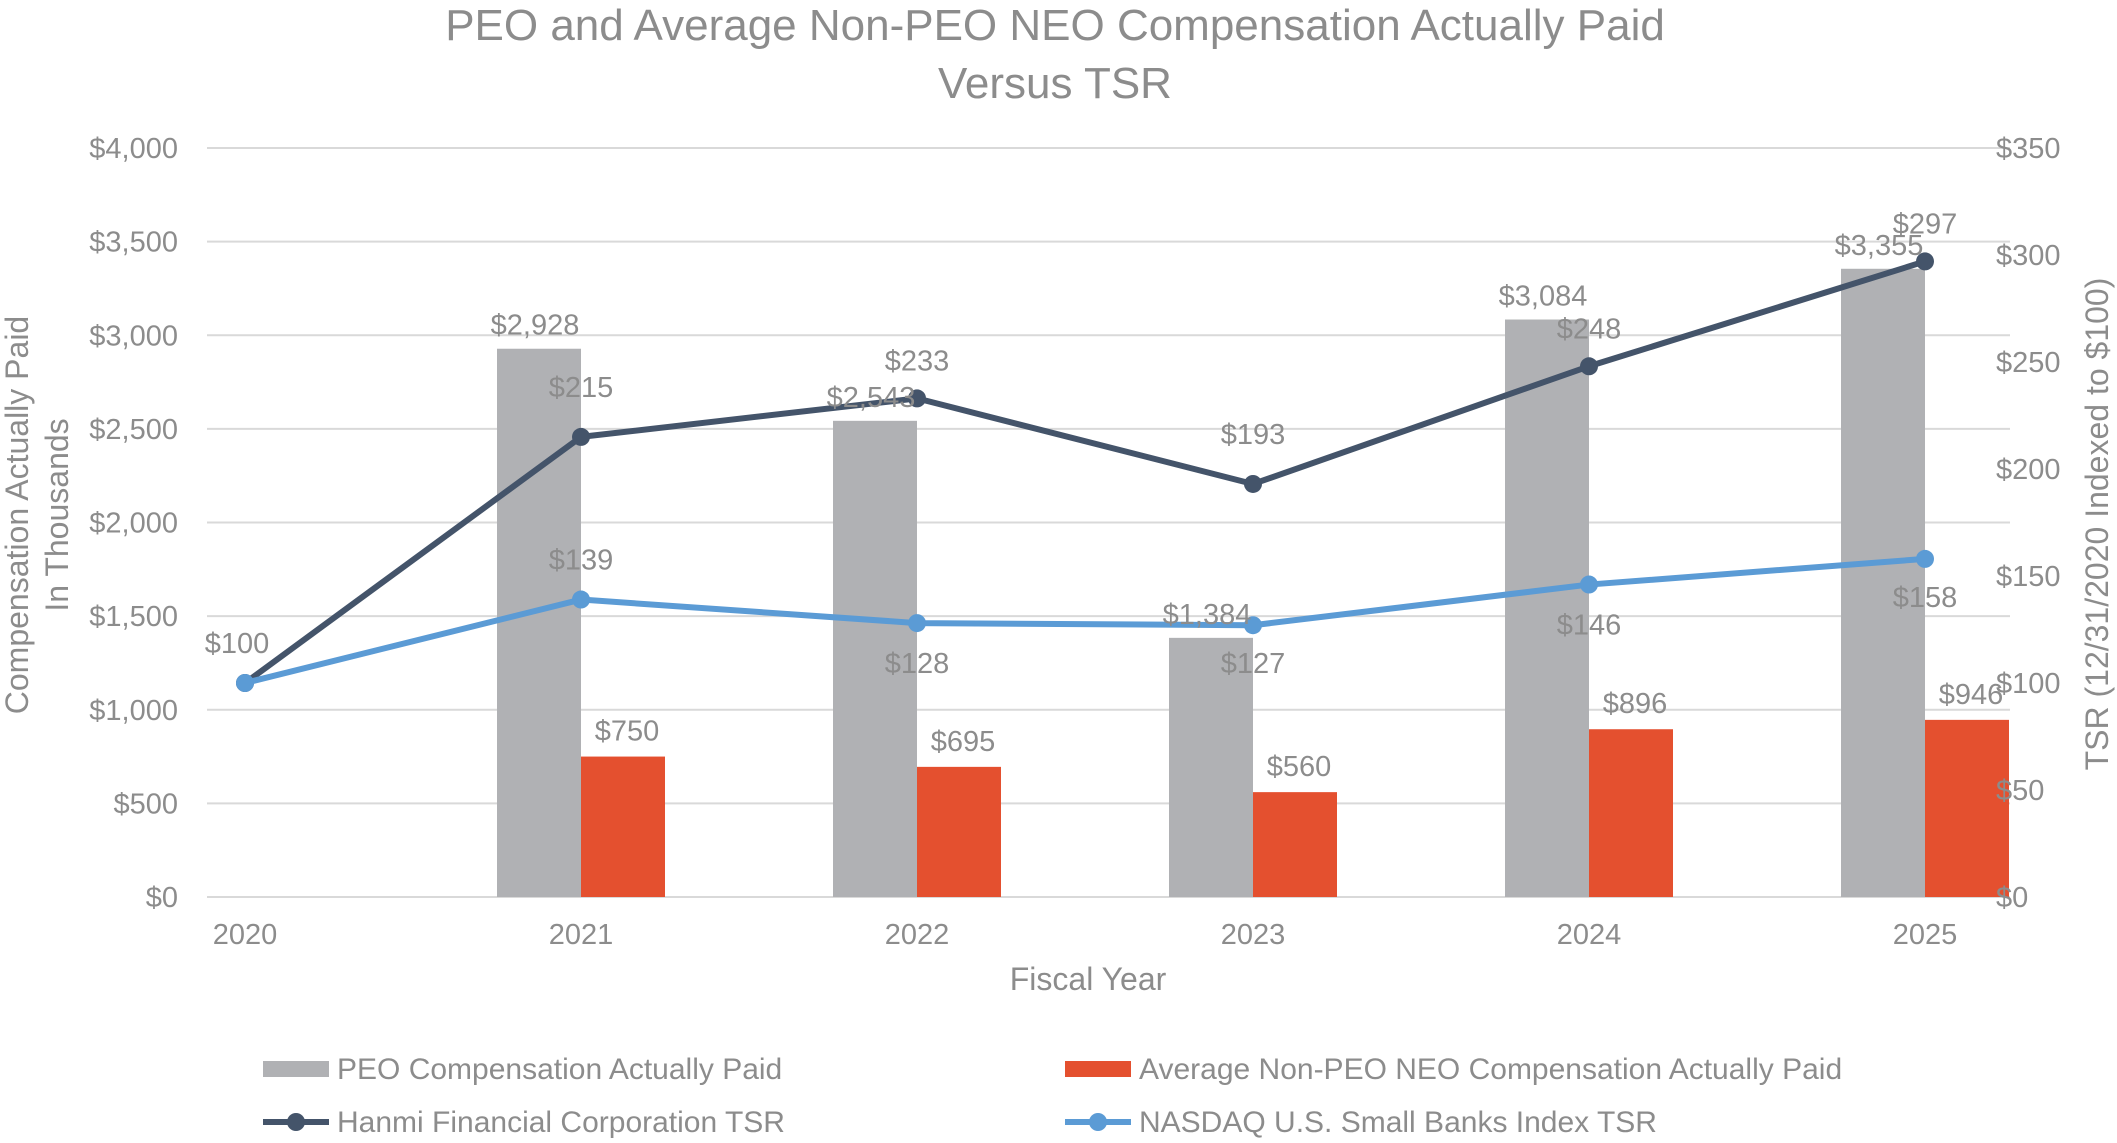 Image resolution: width=2117 pixels, height=1143 pixels. I want to click on line-nasdaq-tsr, so click(1085, 620).